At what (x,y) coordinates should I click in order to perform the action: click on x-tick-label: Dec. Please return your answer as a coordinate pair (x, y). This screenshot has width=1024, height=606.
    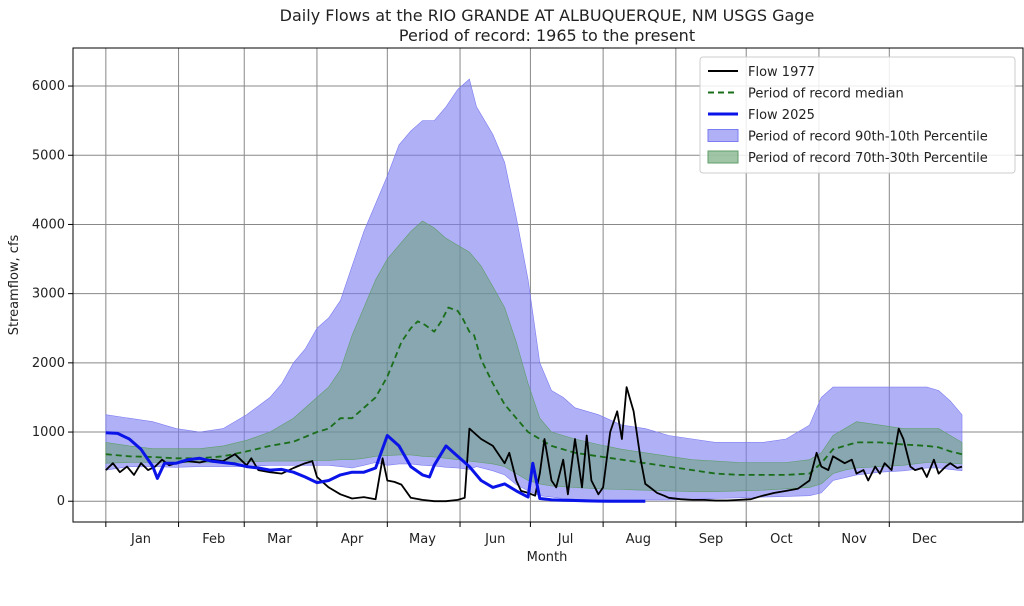
    Looking at the image, I should click on (924, 539).